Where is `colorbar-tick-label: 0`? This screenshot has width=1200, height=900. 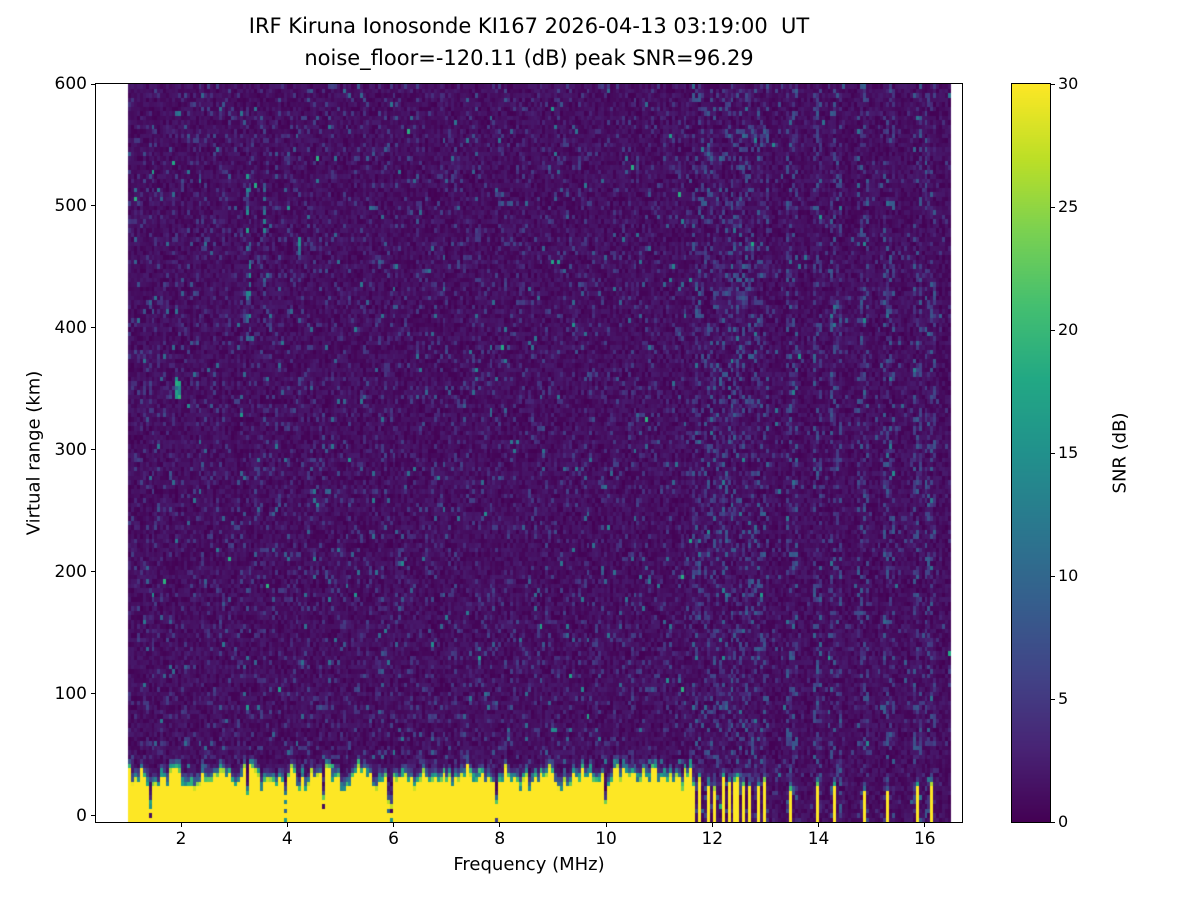 colorbar-tick-label: 0 is located at coordinates (1063, 821).